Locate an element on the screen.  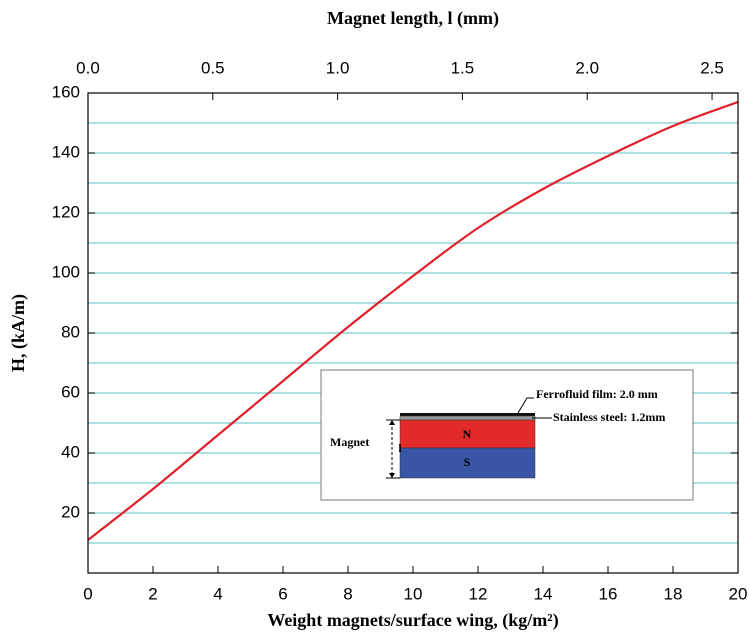
y-tick-label: 20 is located at coordinates (70, 511).